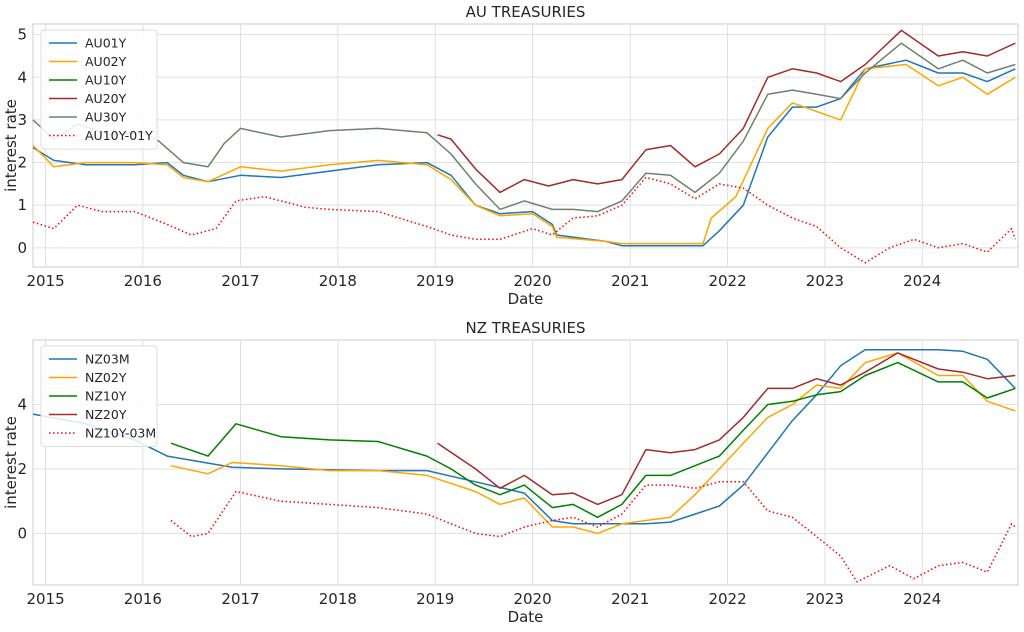  I want to click on y-tick-label: 1, so click(22, 205).